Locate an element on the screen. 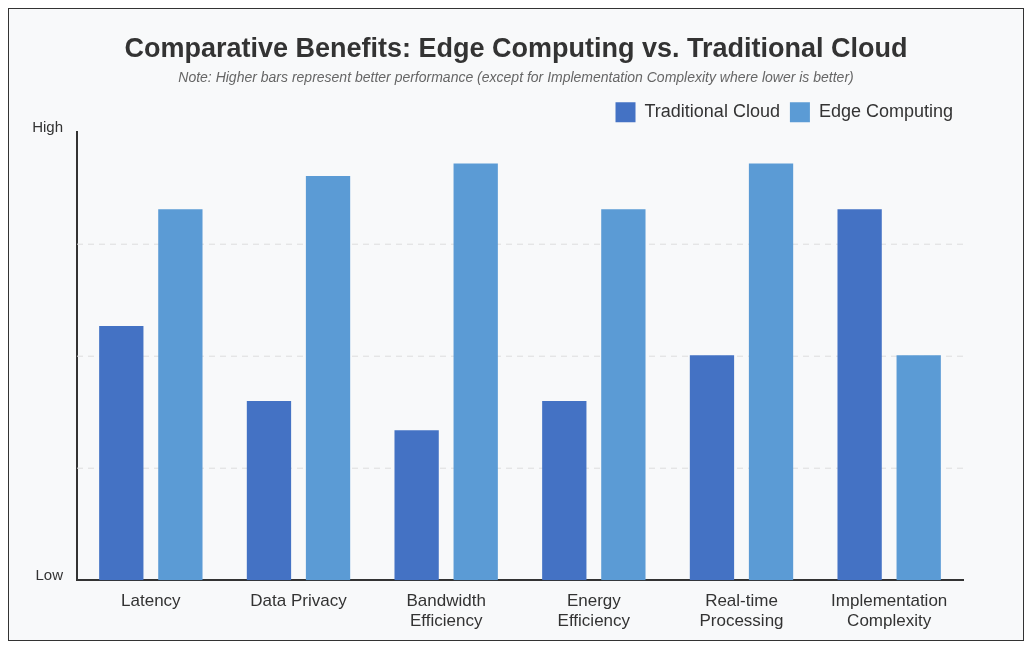  x-tick-label: Implementation Complexity is located at coordinates (889, 611).